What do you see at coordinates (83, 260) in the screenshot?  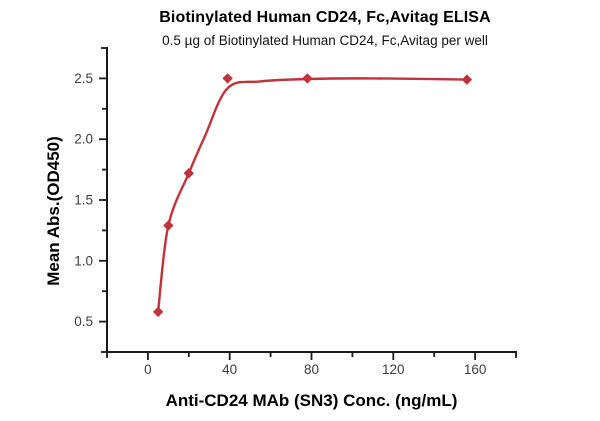 I see `y-tick-label: 1.0` at bounding box center [83, 260].